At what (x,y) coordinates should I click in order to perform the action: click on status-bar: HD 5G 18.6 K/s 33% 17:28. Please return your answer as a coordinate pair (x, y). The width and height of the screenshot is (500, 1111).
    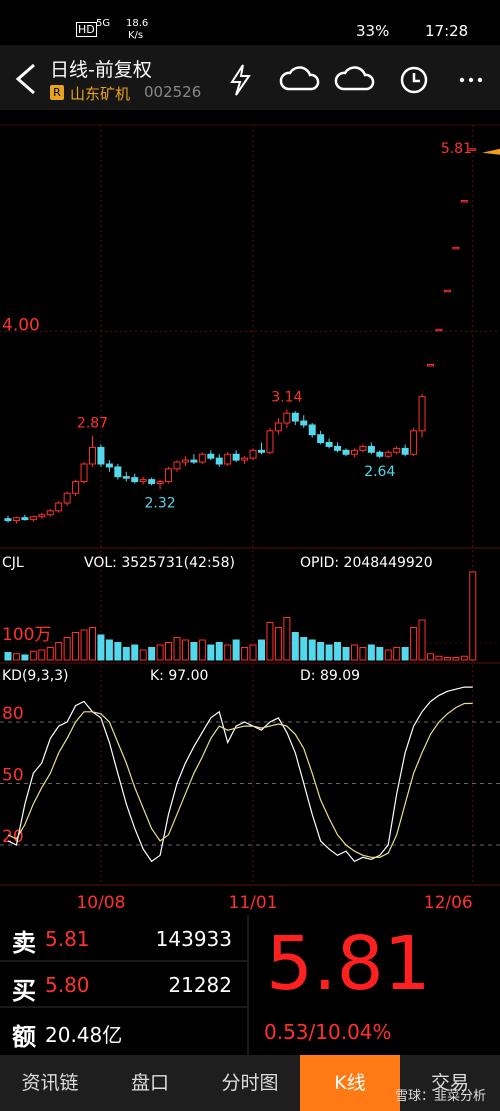
    Looking at the image, I should click on (250, 22).